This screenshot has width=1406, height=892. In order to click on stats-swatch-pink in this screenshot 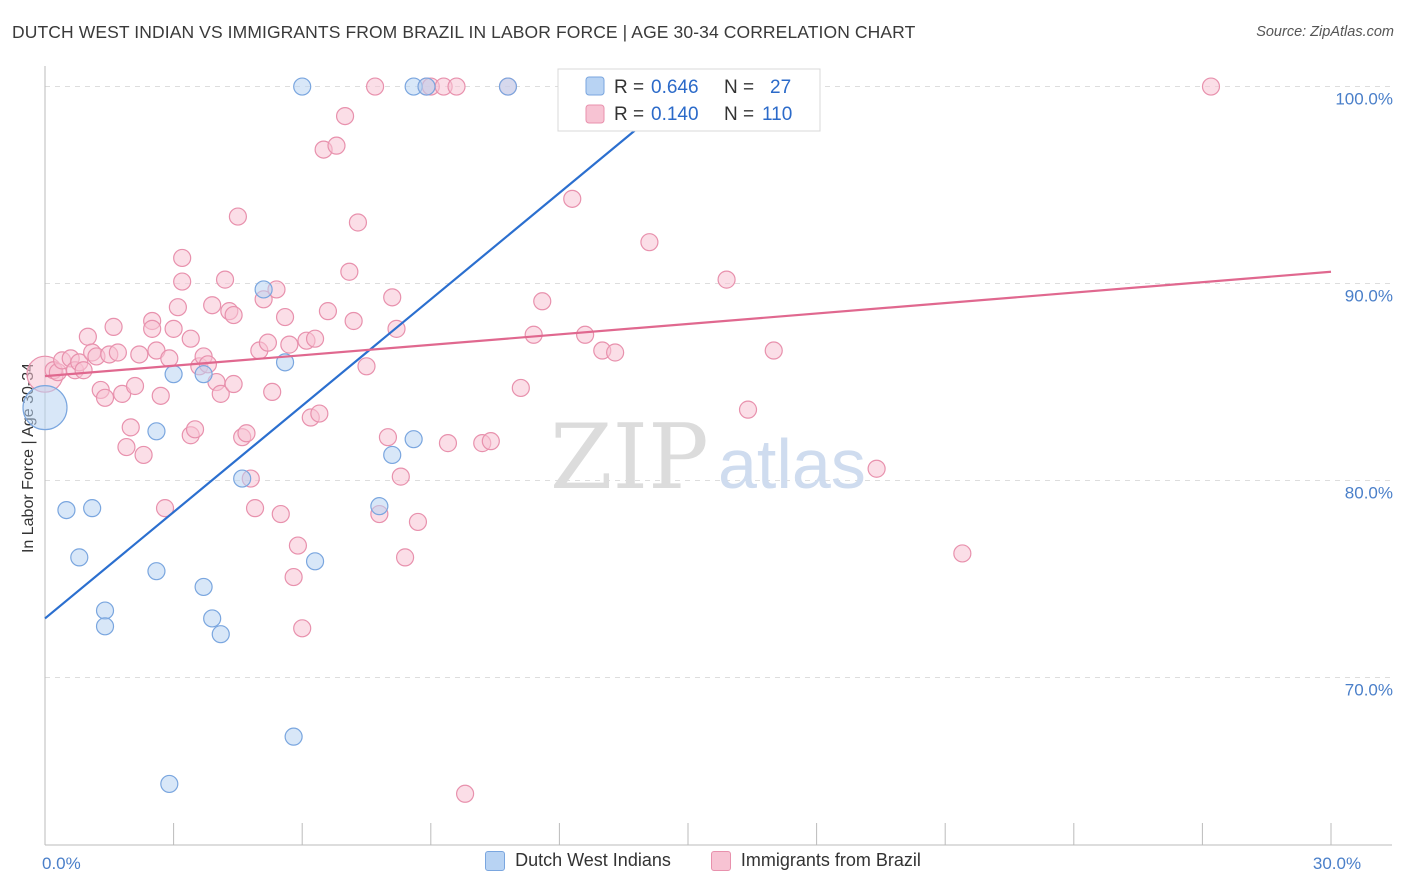, I will do `click(595, 114)`.